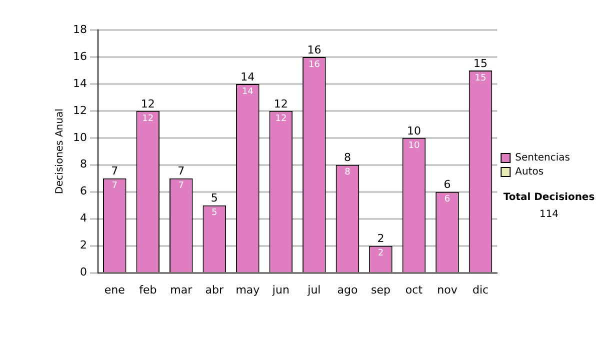 The image size is (600, 340). I want to click on total-label: 14, so click(247, 77).